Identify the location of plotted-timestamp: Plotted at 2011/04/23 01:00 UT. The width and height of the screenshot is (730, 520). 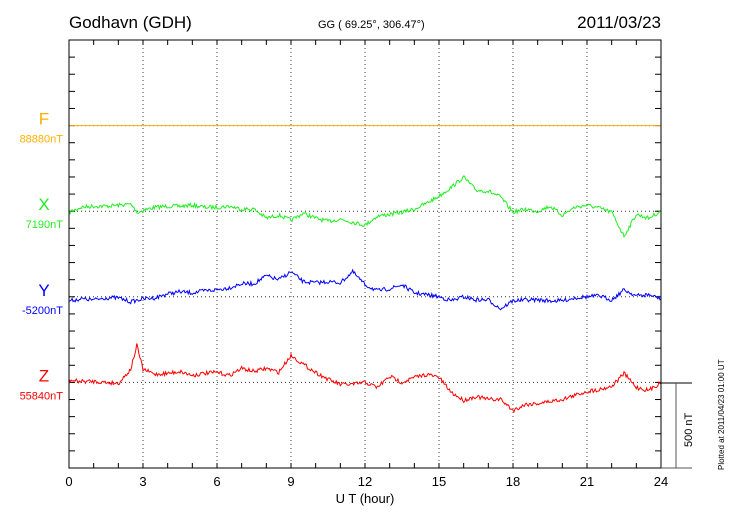
(721, 414).